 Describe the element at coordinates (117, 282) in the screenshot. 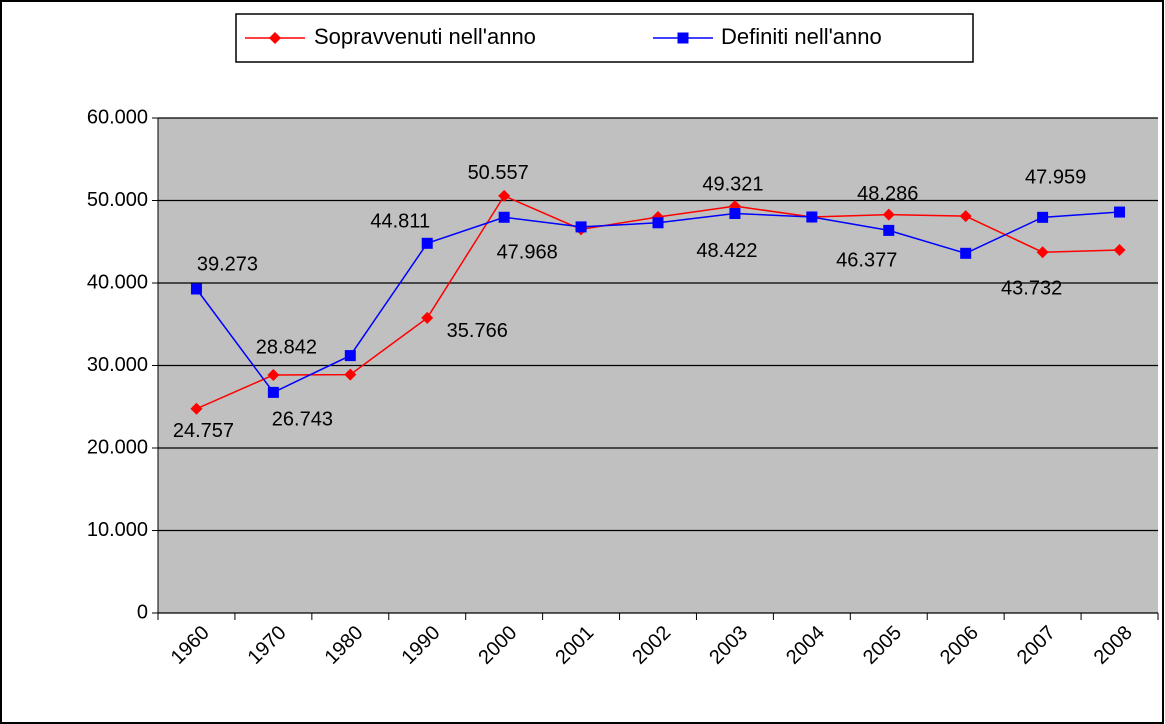

I see `y-tick-label: 40.000` at that location.